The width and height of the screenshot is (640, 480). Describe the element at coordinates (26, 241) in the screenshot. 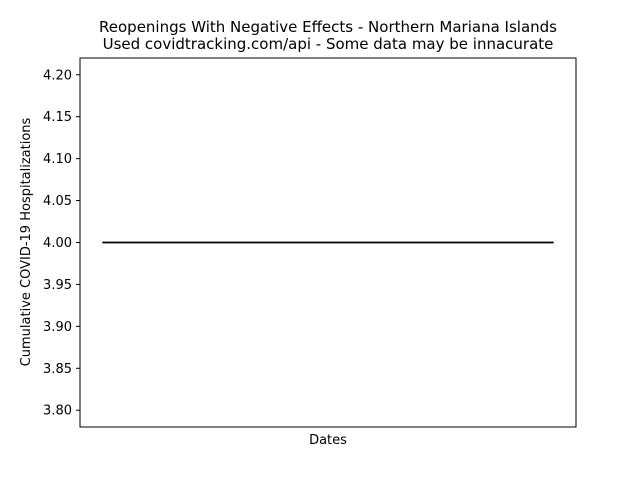

I see `y-axis-label: Cumulative COVID-19 Hospitalizations` at that location.